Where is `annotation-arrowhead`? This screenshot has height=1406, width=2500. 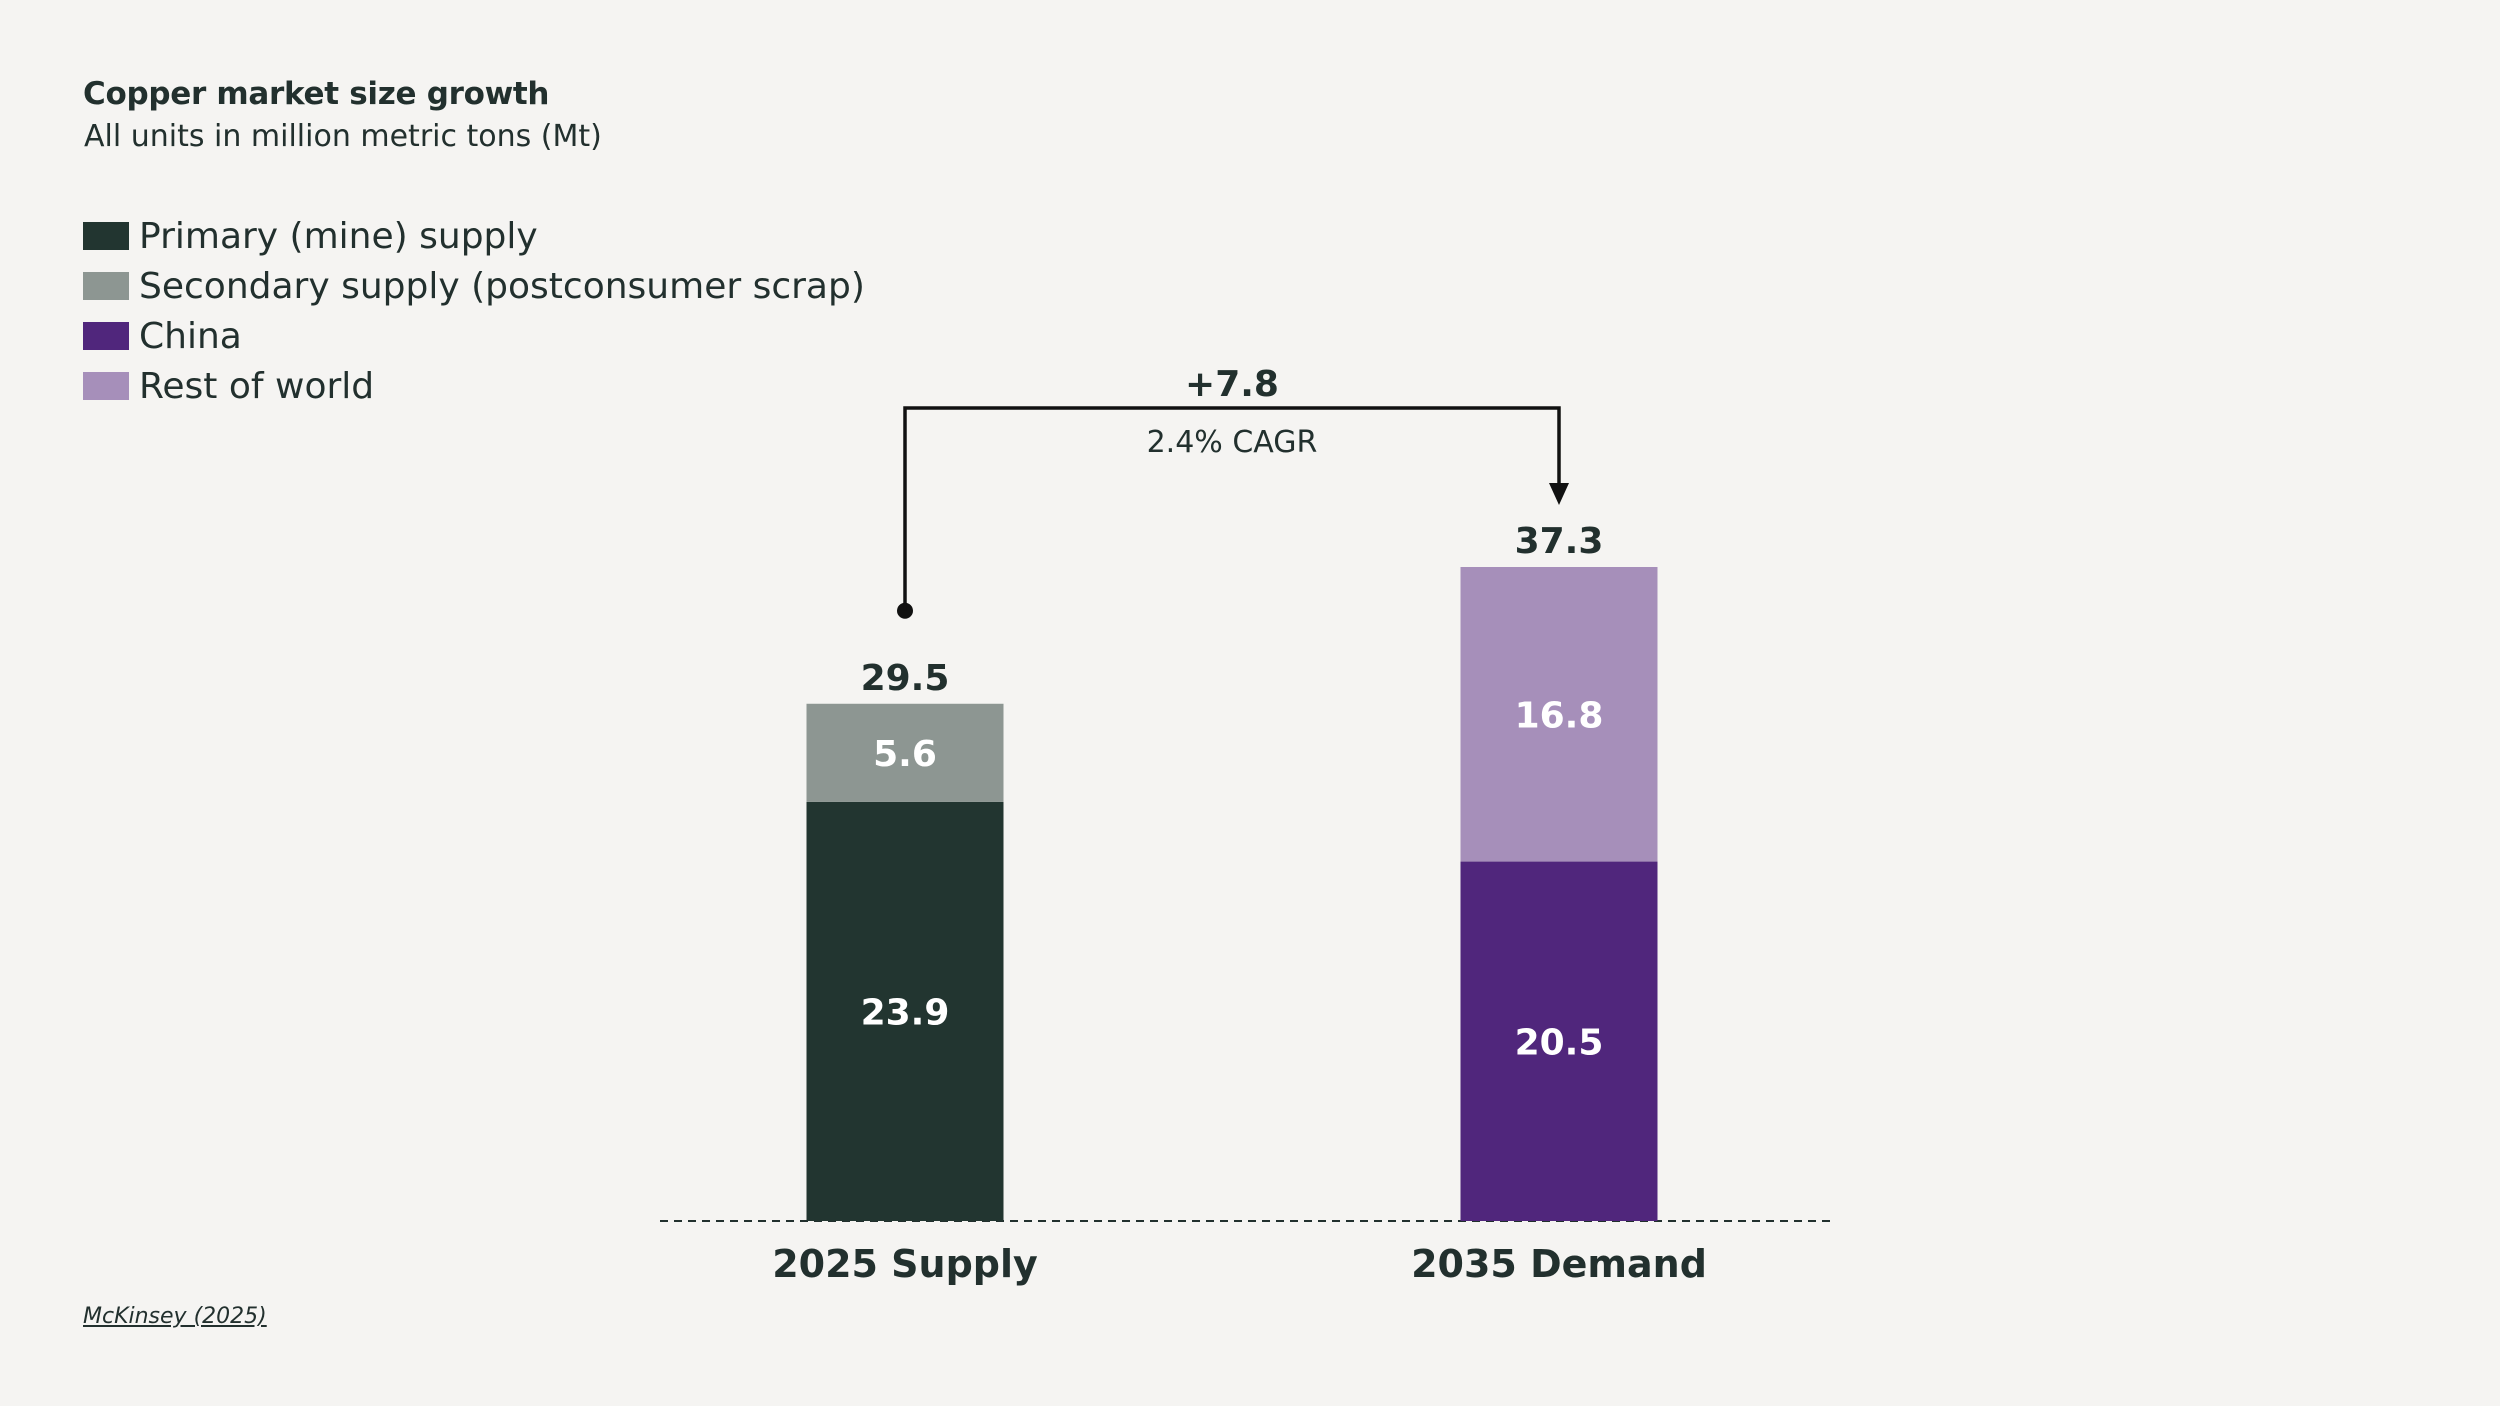
annotation-arrowhead is located at coordinates (1559, 494).